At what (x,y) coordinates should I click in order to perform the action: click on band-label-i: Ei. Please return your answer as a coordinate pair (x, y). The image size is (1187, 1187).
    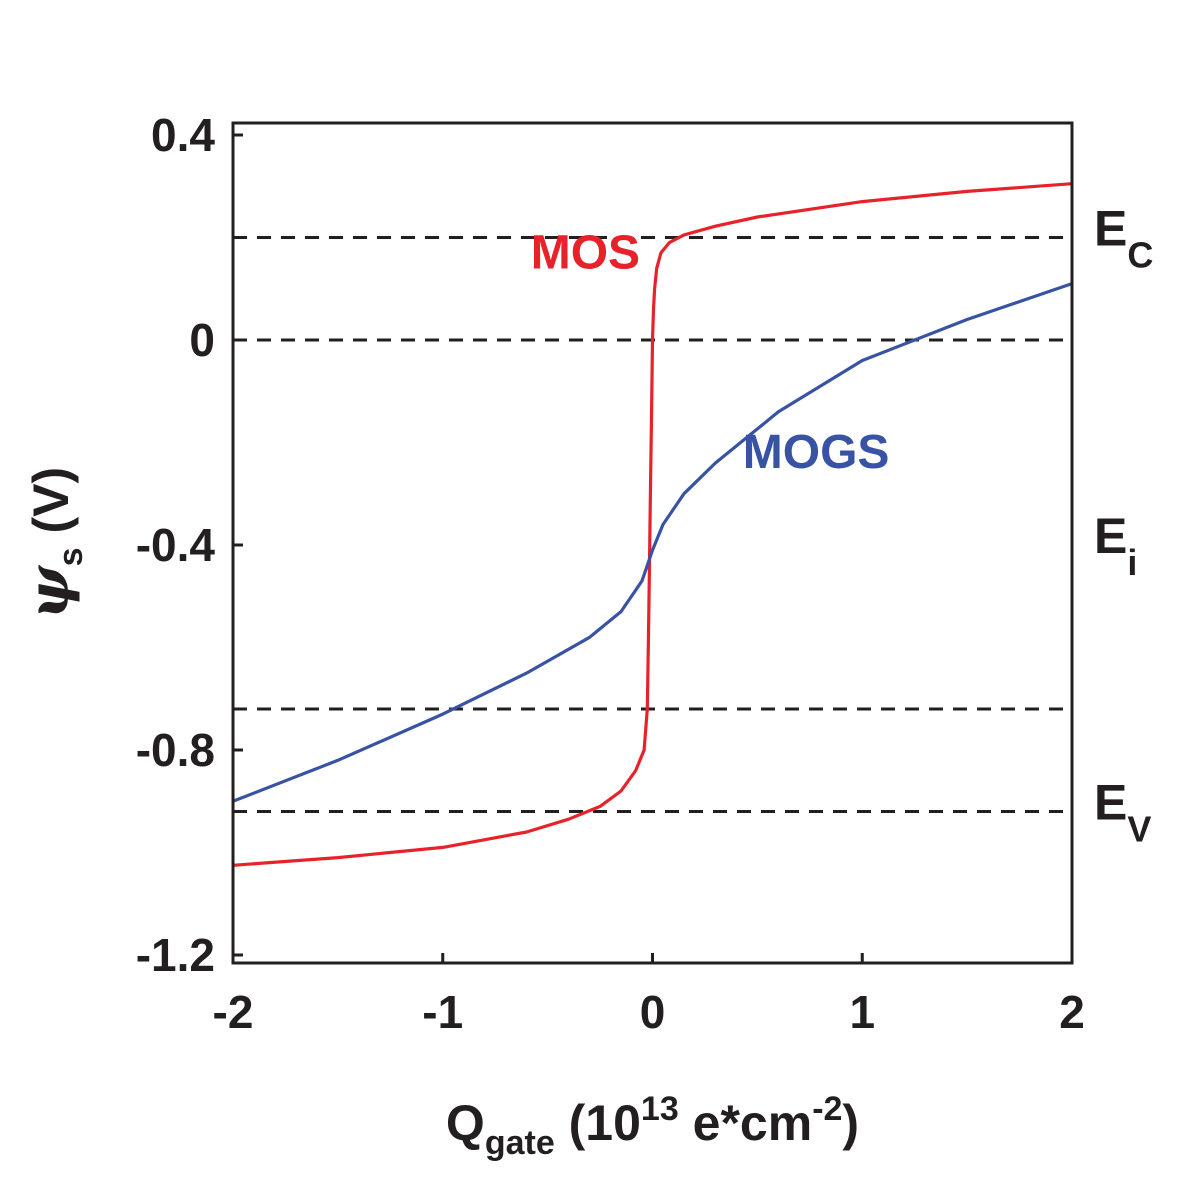
    Looking at the image, I should click on (1115, 545).